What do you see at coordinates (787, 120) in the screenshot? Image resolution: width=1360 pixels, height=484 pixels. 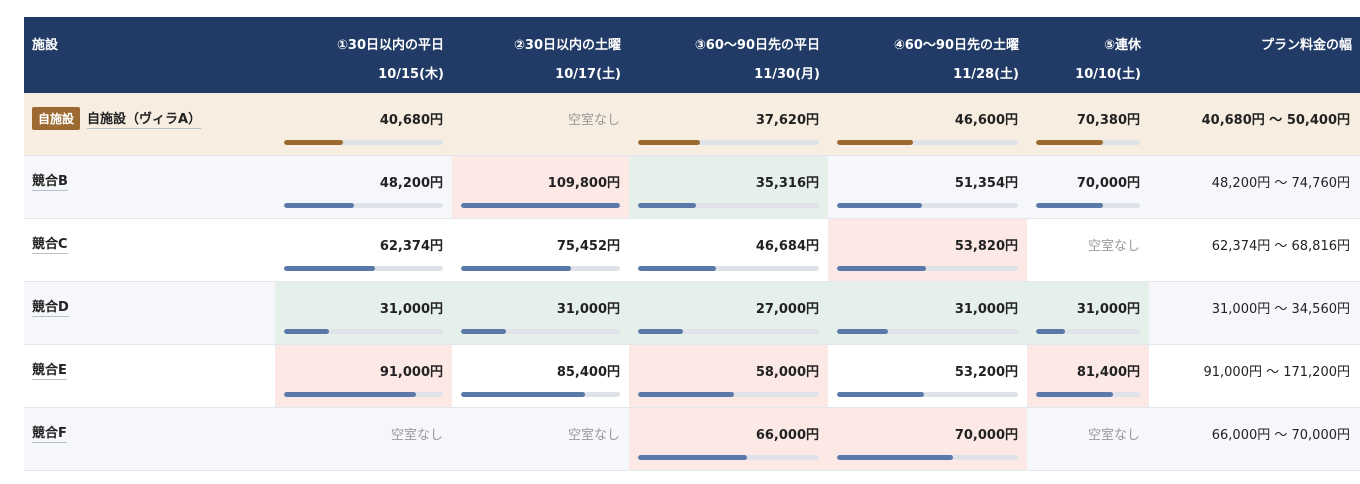 I see `price-value: 37,620円` at bounding box center [787, 120].